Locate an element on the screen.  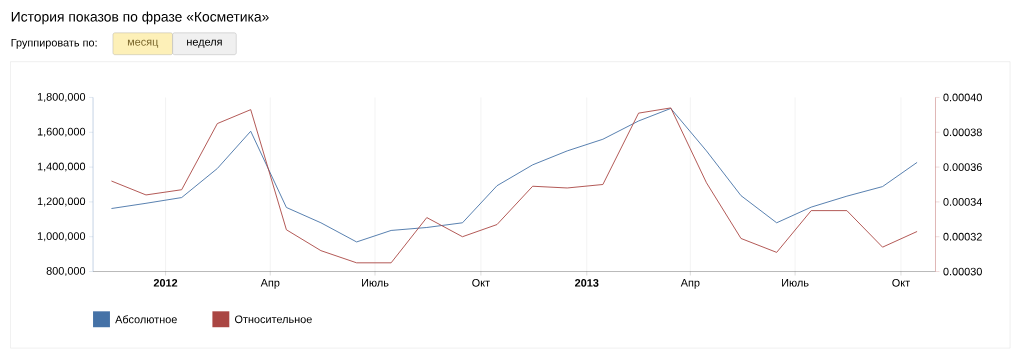
legend-label: Абсолютное is located at coordinates (146, 319).